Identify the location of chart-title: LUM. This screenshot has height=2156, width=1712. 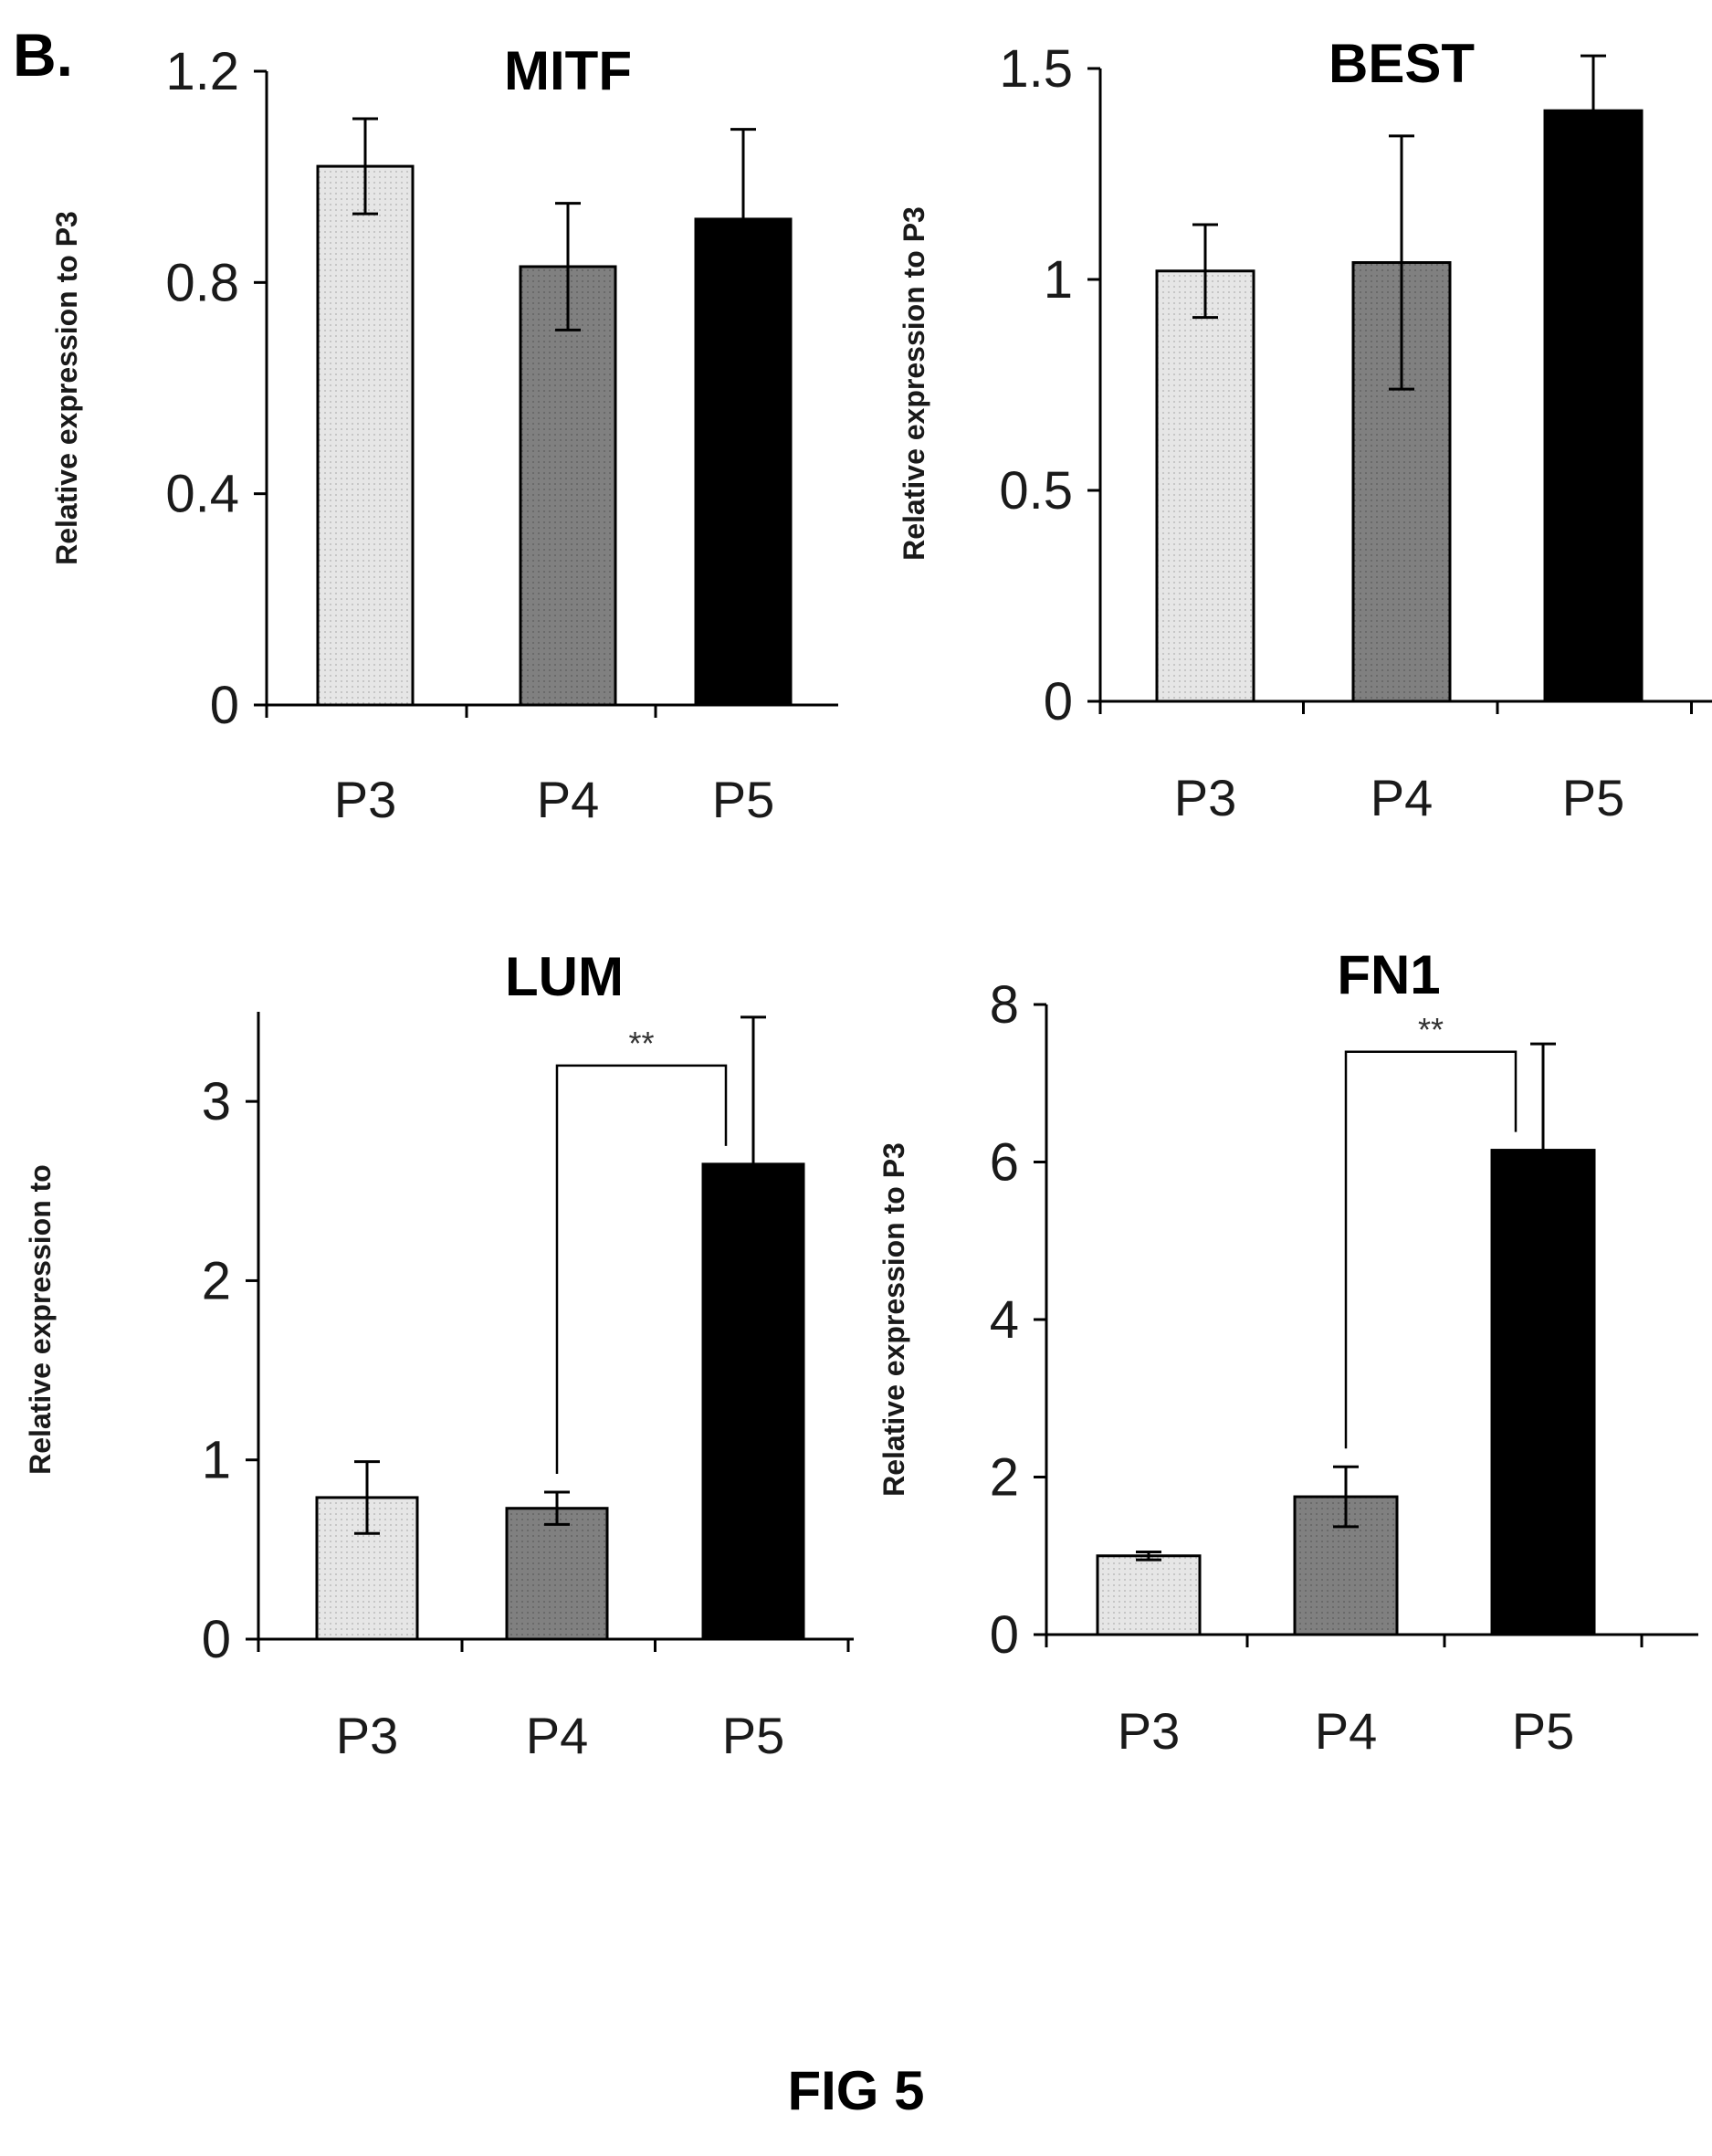
(564, 977).